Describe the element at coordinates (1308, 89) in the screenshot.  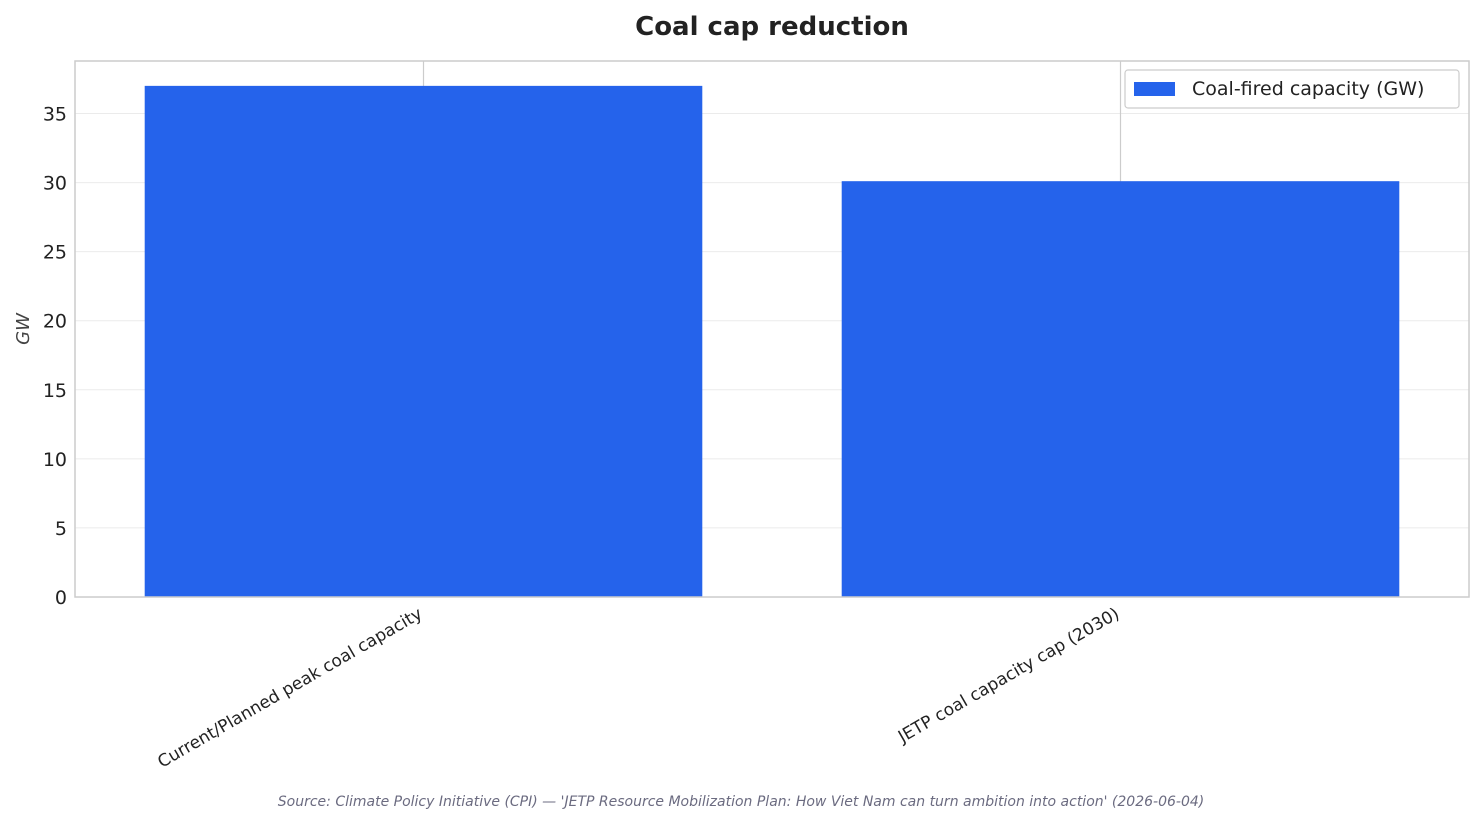
I see `legend-label: Coal-fired capacity (GW)` at that location.